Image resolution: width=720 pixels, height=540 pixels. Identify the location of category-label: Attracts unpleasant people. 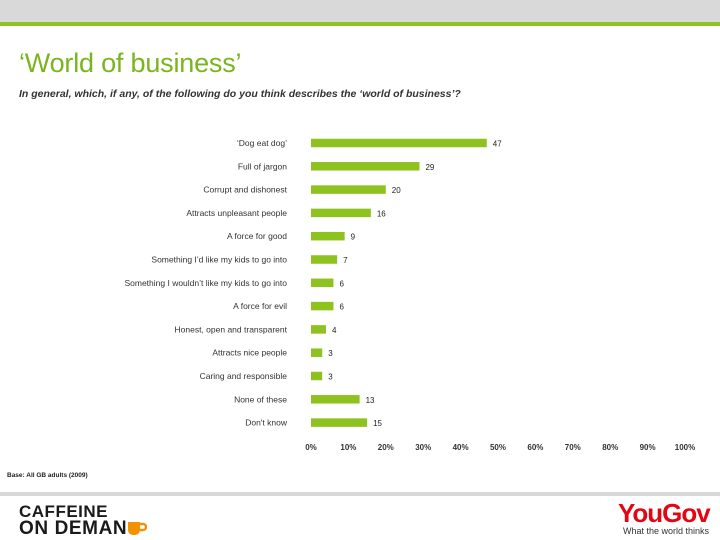
(236, 213).